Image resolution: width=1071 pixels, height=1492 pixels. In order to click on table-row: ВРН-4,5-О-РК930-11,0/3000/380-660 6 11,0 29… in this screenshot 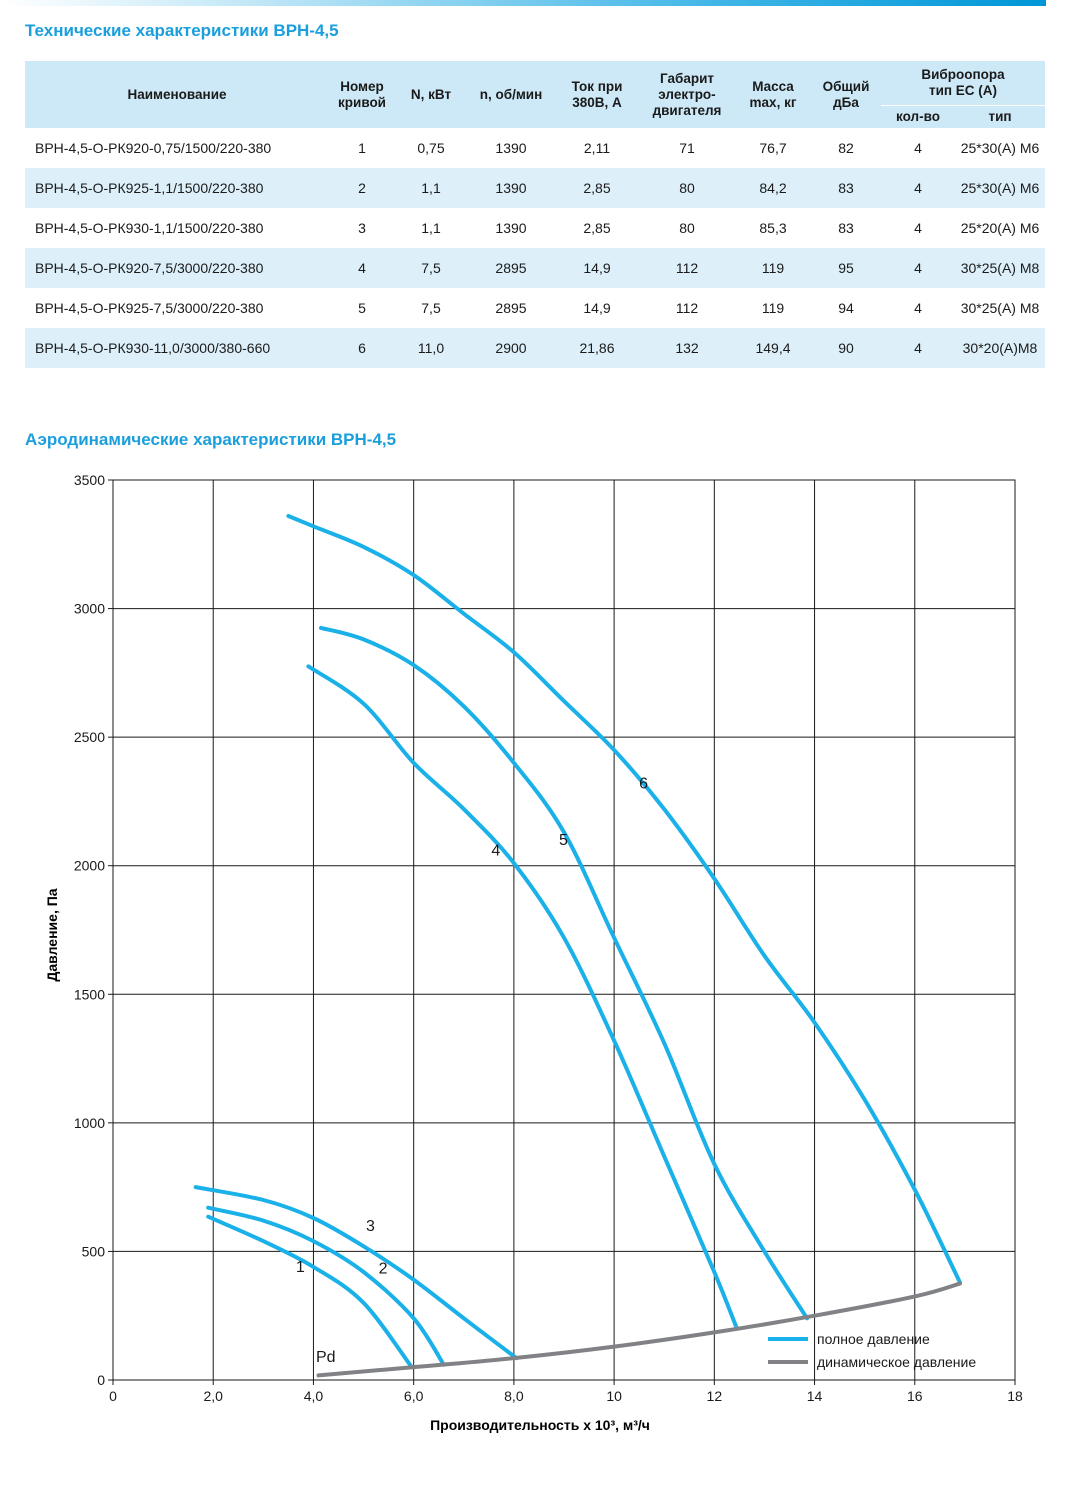, I will do `click(535, 348)`.